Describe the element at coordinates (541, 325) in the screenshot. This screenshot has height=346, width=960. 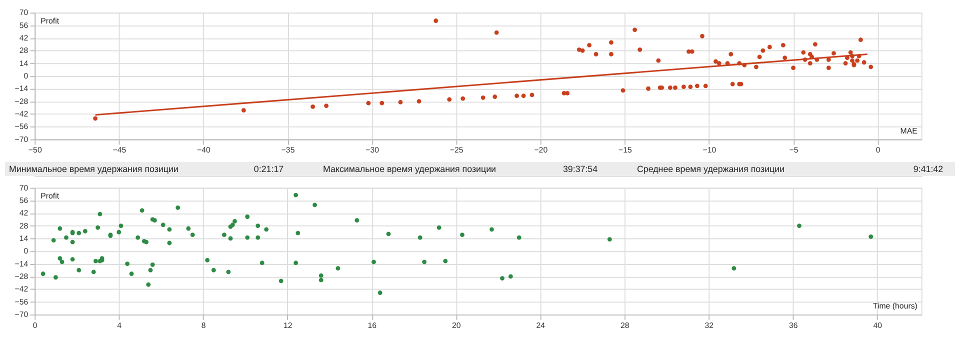
I see `x-tick-label: 24` at that location.